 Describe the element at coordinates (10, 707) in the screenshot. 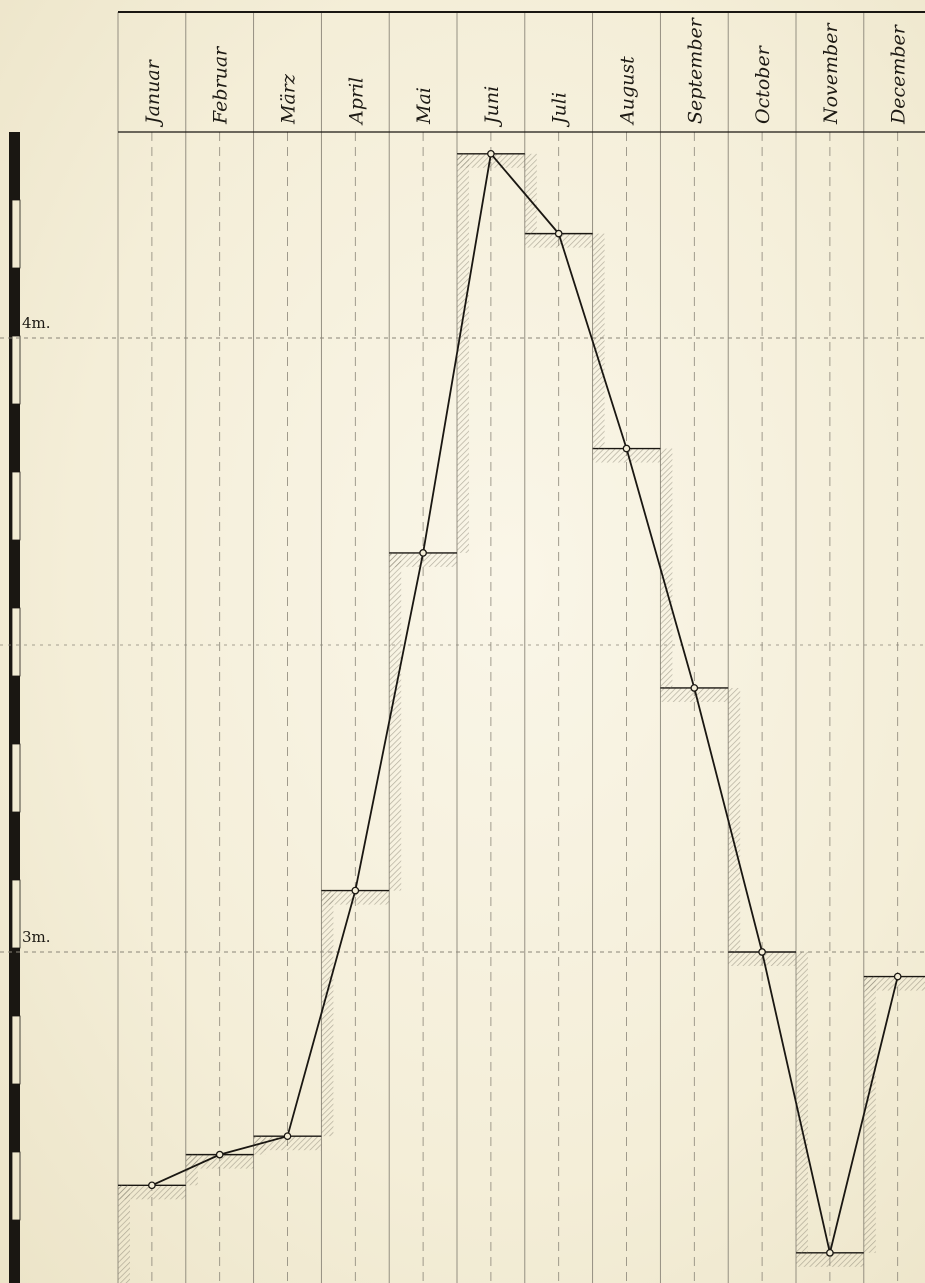

I see `scale-bar-outline` at that location.